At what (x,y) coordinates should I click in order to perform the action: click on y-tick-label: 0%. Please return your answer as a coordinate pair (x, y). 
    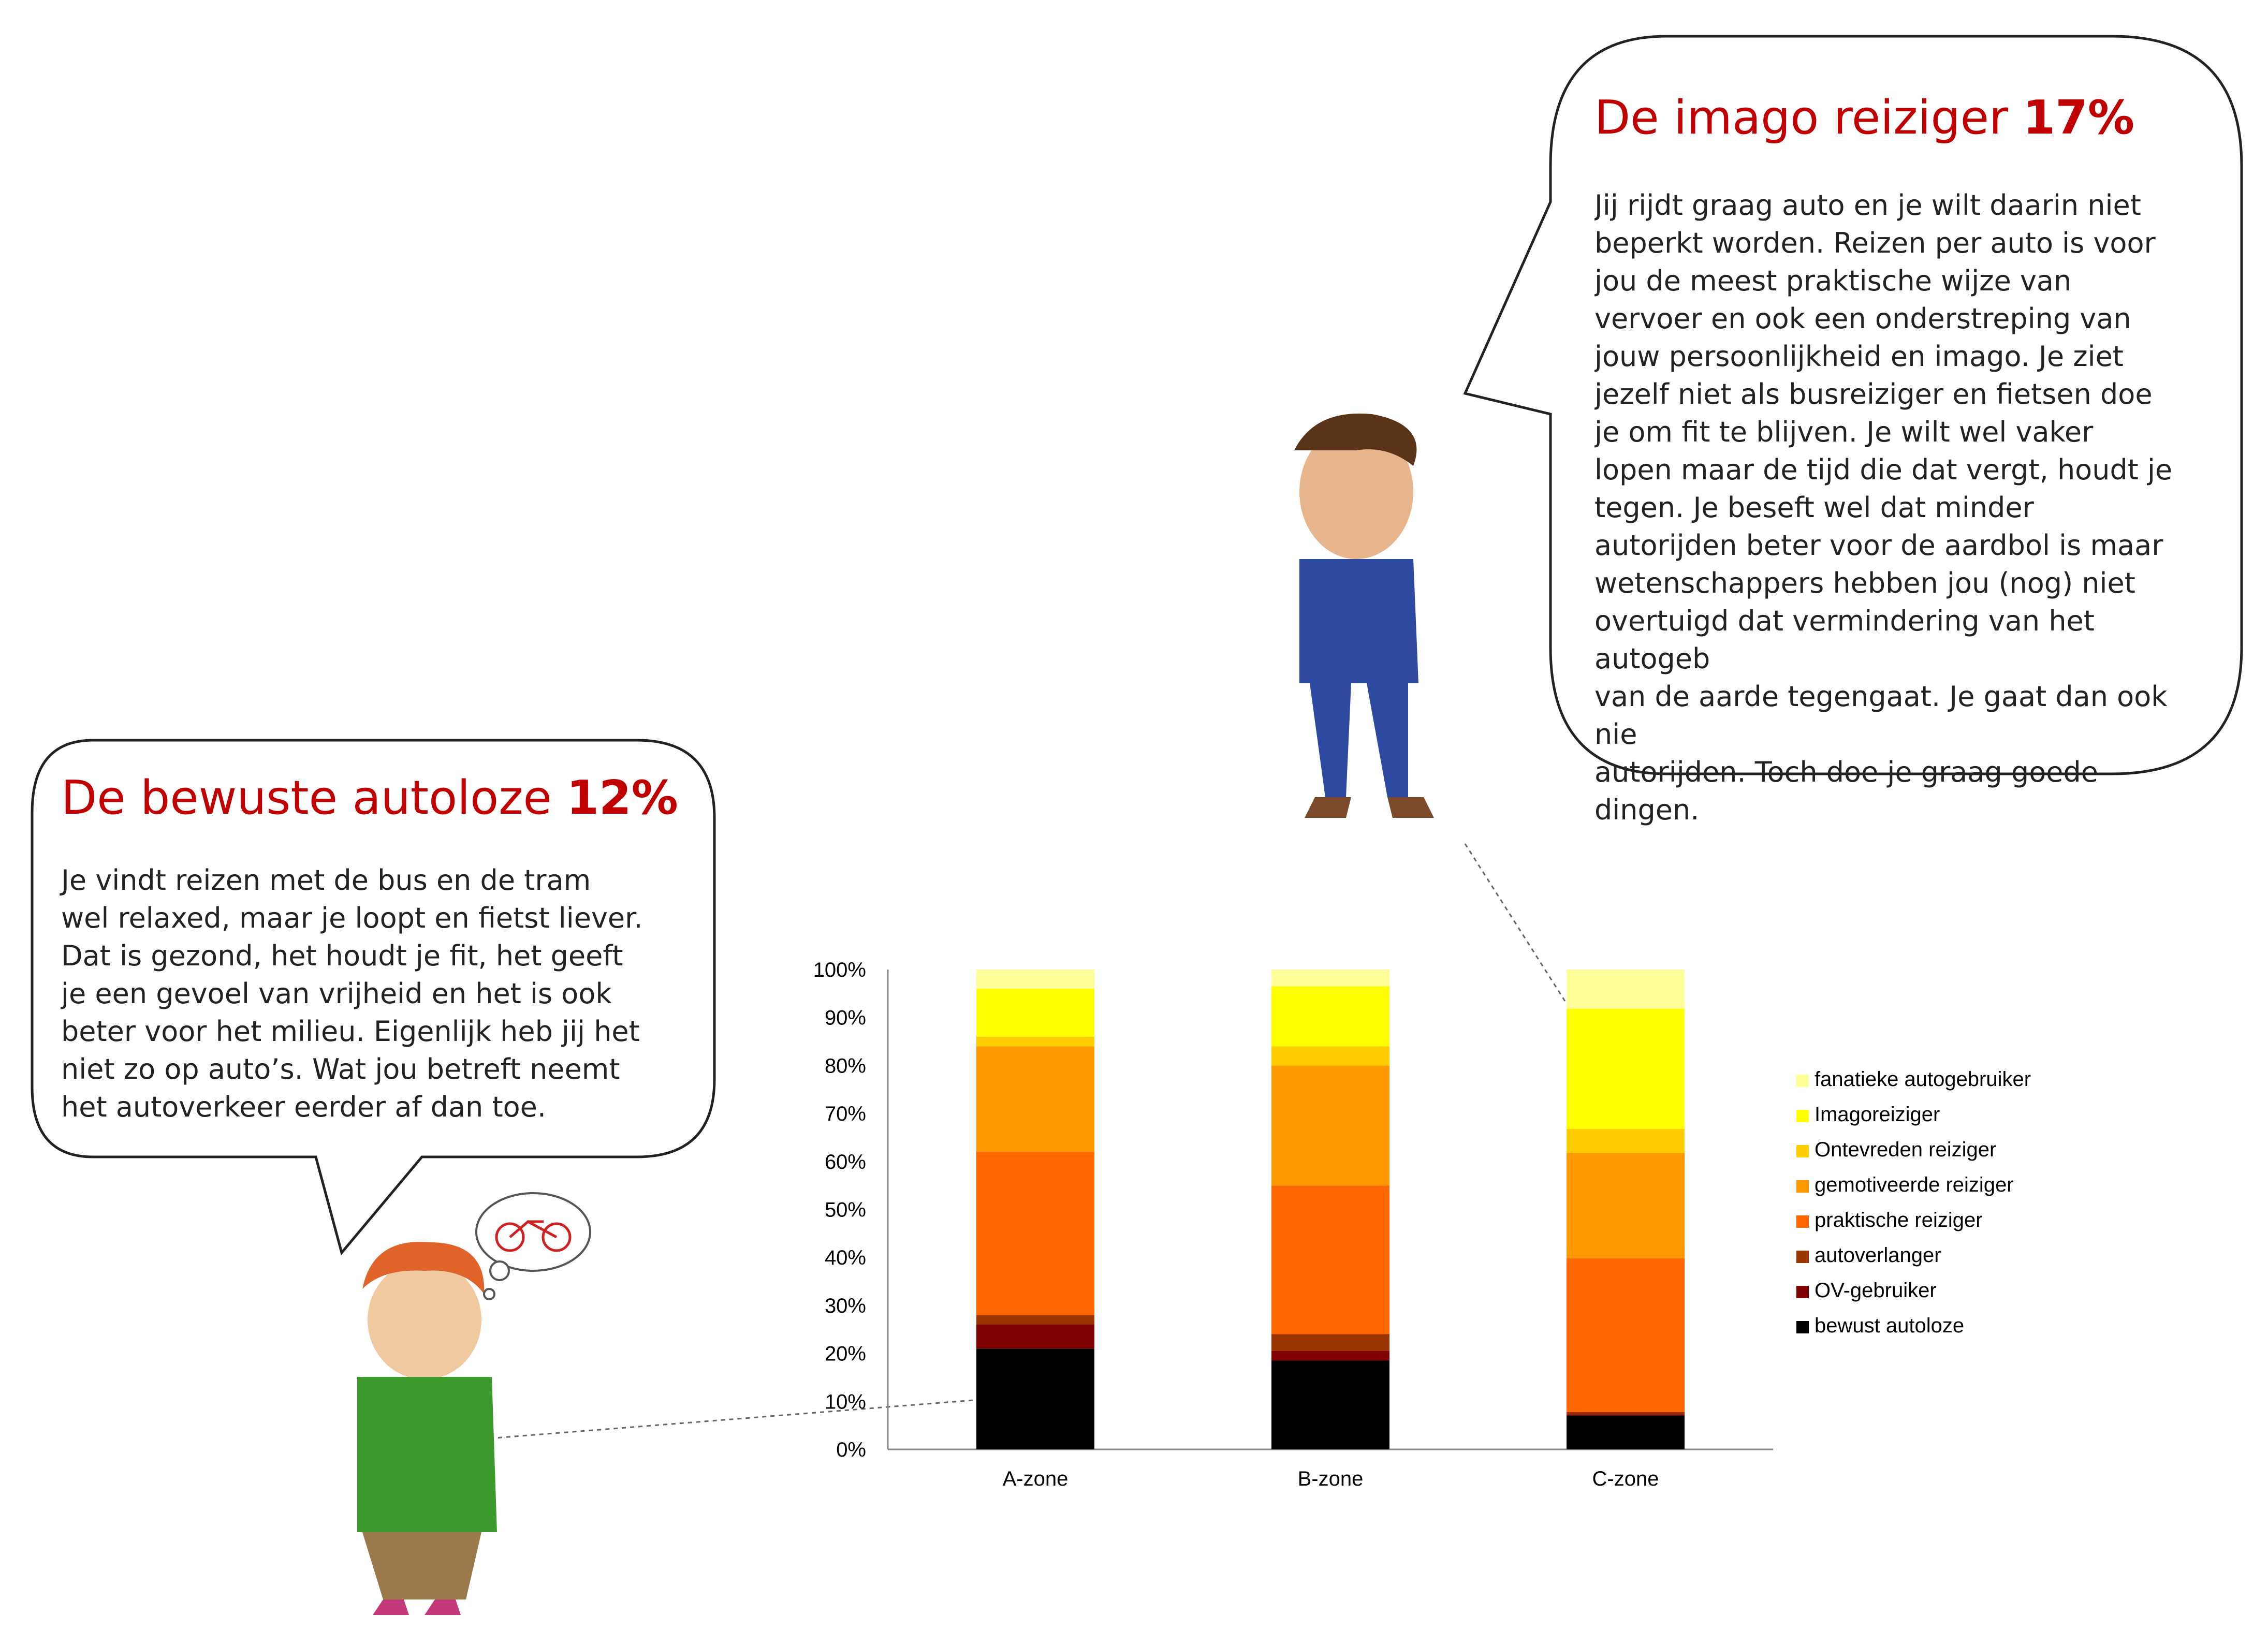
    Looking at the image, I should click on (851, 1449).